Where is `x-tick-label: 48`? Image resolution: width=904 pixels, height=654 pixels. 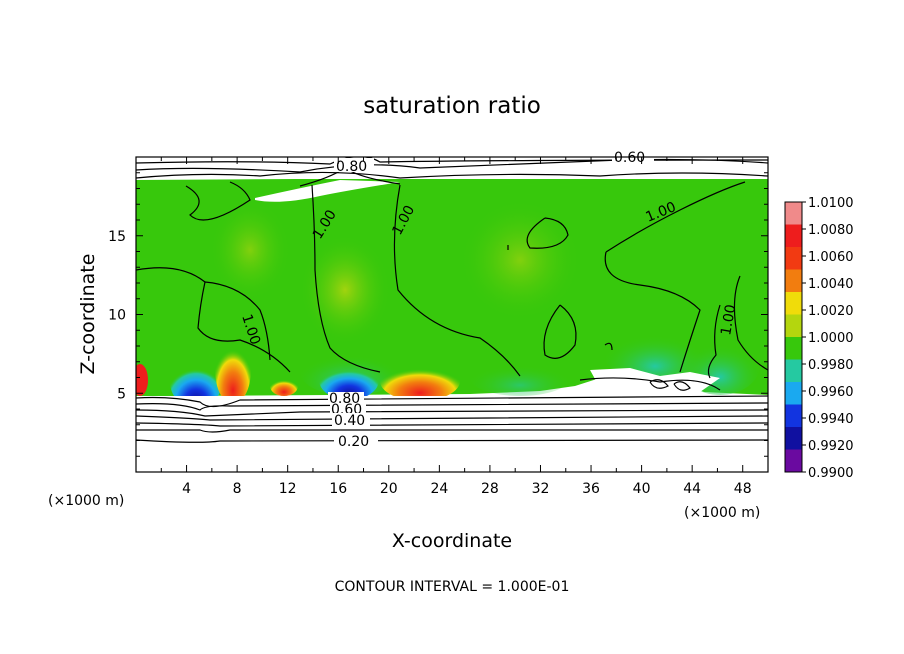
x-tick-label: 48 is located at coordinates (743, 489).